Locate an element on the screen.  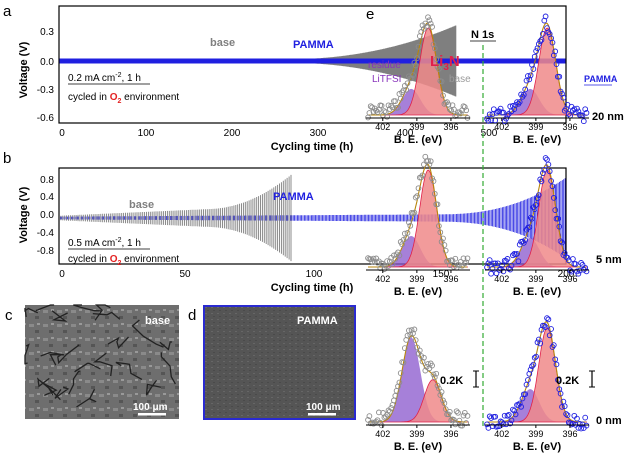
panel-a-condition-env: cycled in O2 environment is located at coordinates (123, 98).